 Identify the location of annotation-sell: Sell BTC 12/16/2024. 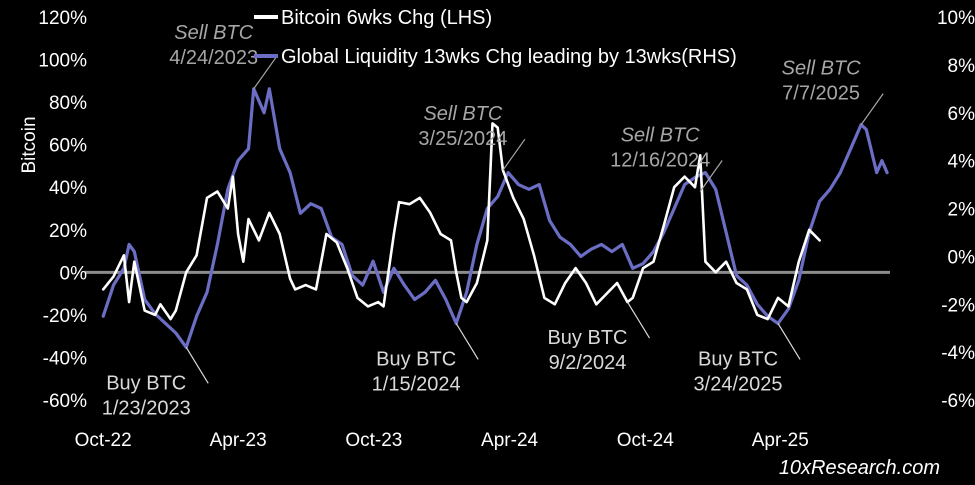
(666, 158).